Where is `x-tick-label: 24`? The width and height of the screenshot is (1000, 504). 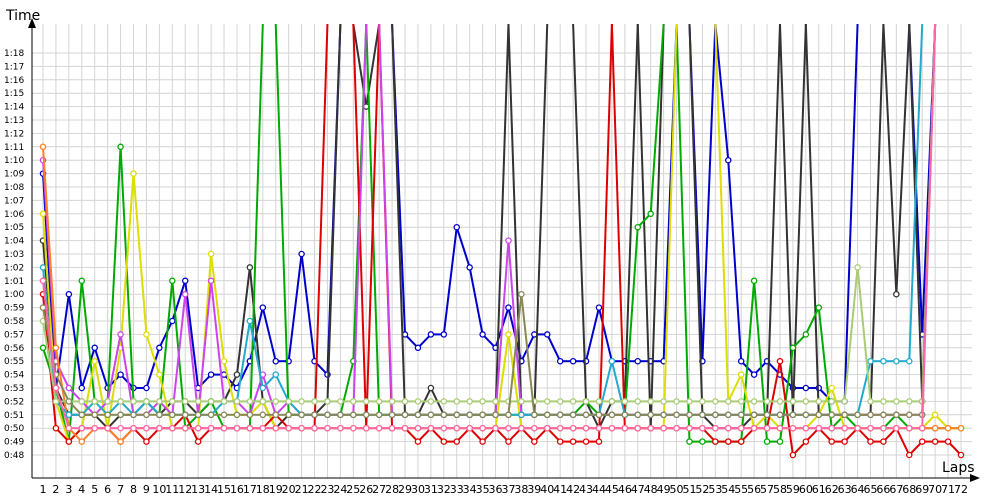 x-tick-label: 24 is located at coordinates (340, 489).